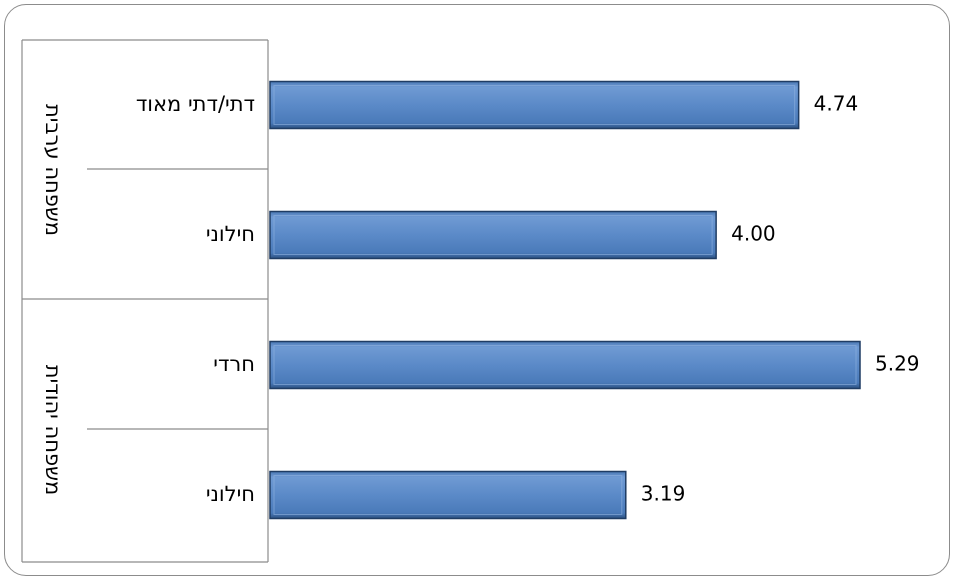 This screenshot has width=955, height=580. I want to click on value-label-0-0: 4.74, so click(836, 104).